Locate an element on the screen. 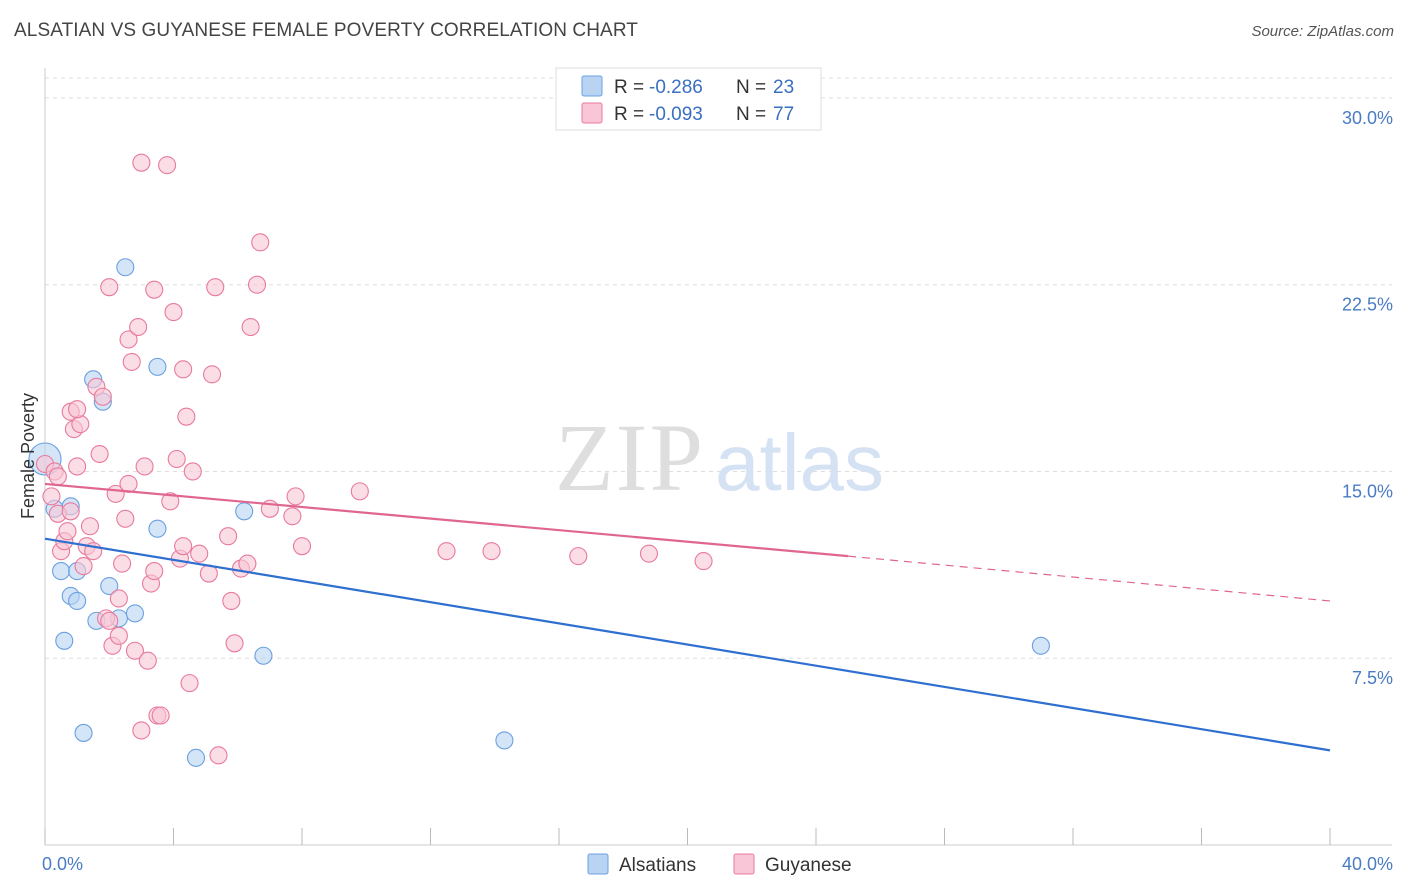 This screenshot has width=1406, height=892. bottom-legend: Alsatians Guyanese is located at coordinates (719, 864).